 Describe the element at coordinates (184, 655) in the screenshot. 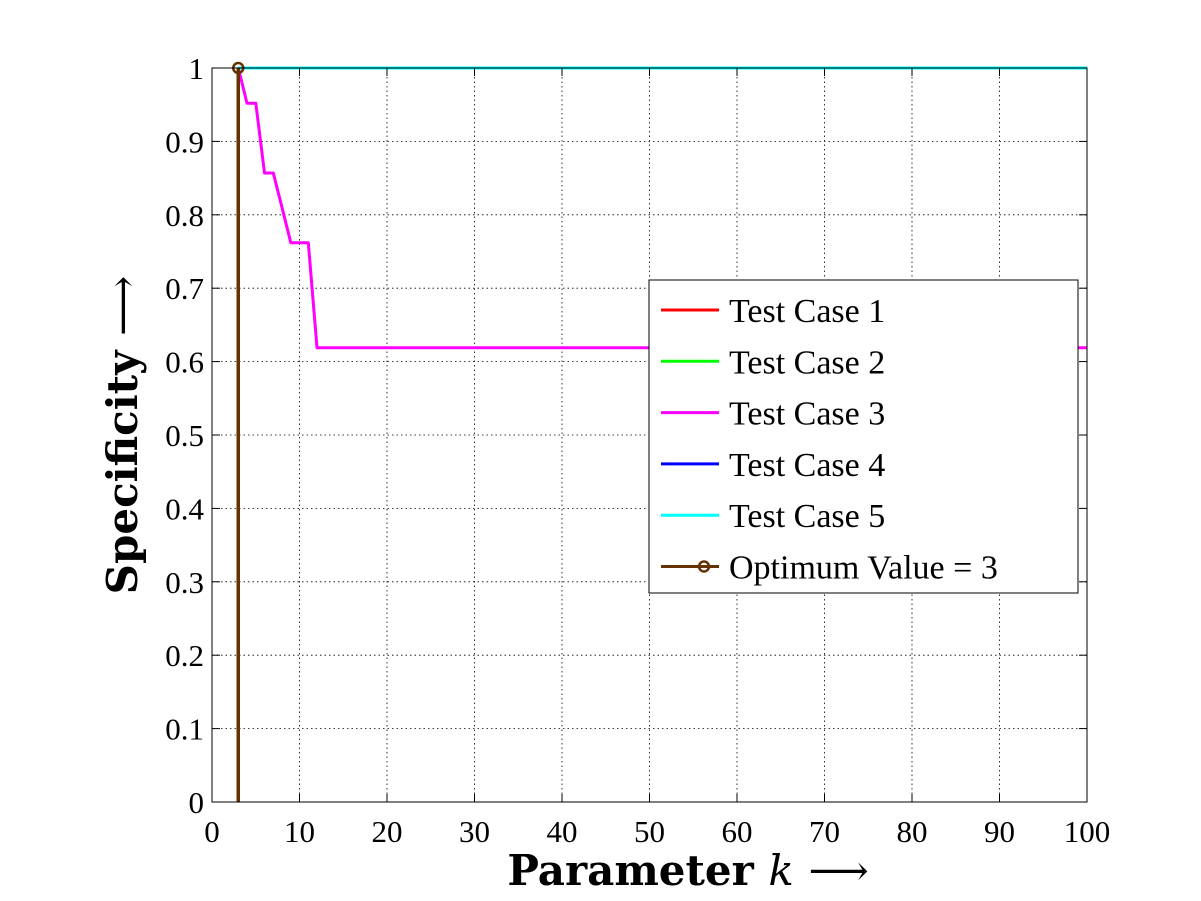

I see `y-tick-label: 0.2` at that location.